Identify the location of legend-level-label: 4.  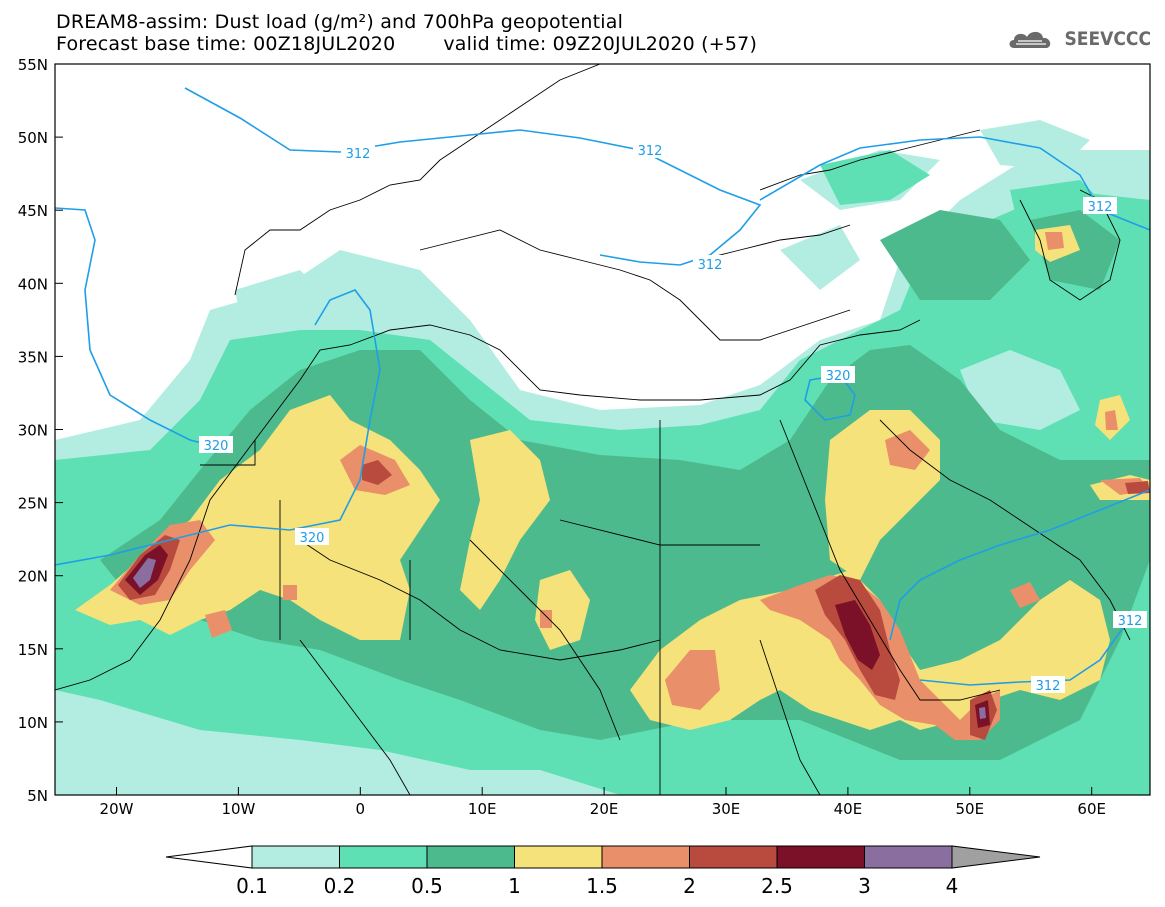
(952, 886).